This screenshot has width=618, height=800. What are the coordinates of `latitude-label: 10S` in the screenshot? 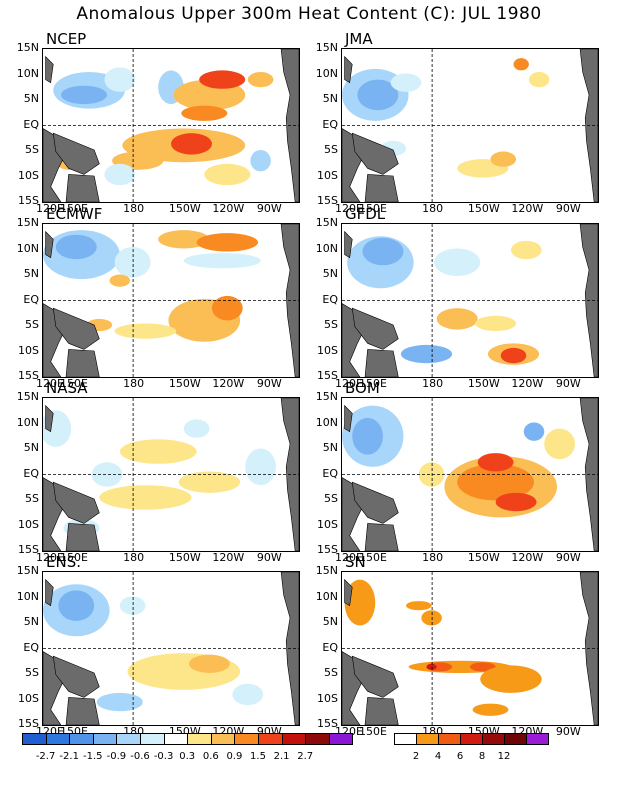 It's located at (327, 524).